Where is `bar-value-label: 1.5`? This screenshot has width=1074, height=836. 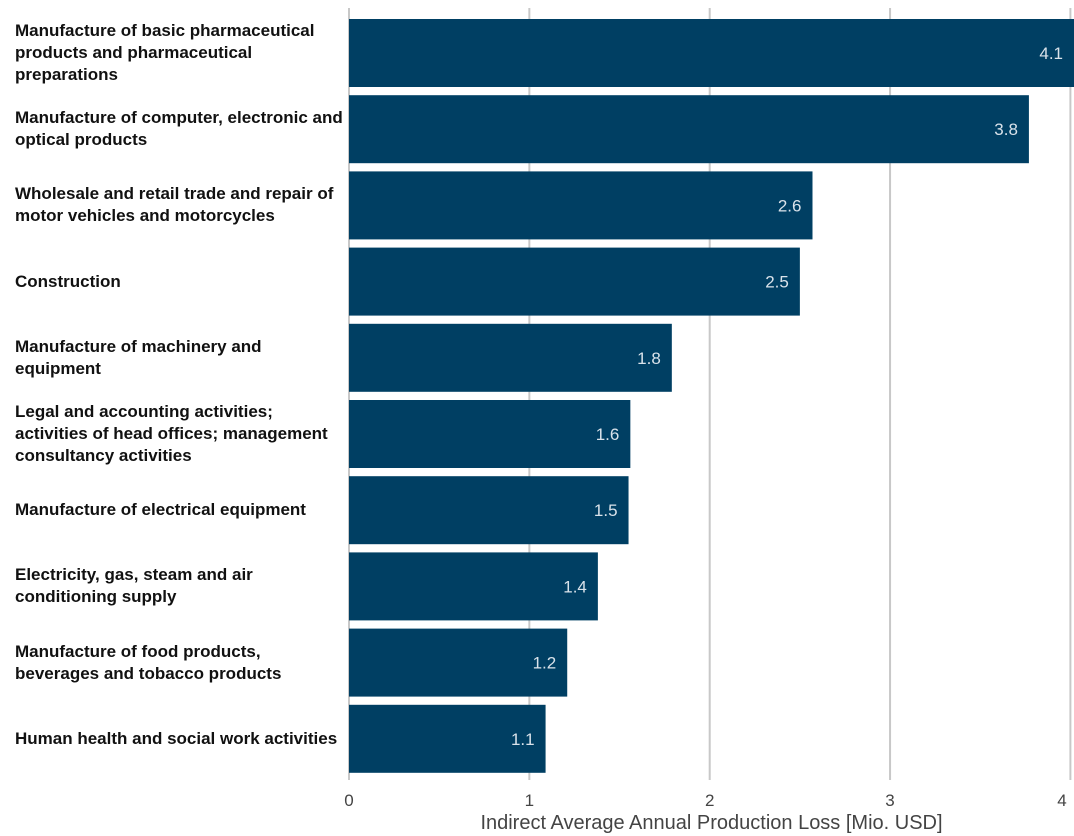 bar-value-label: 1.5 is located at coordinates (606, 510).